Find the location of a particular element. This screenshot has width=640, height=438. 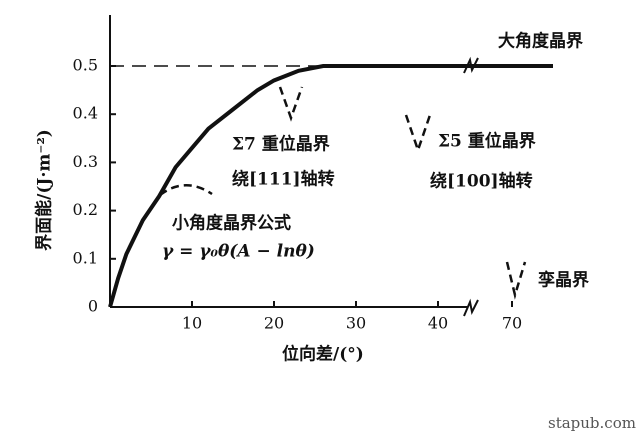

y-tick-label: 0.2 is located at coordinates (85, 209).